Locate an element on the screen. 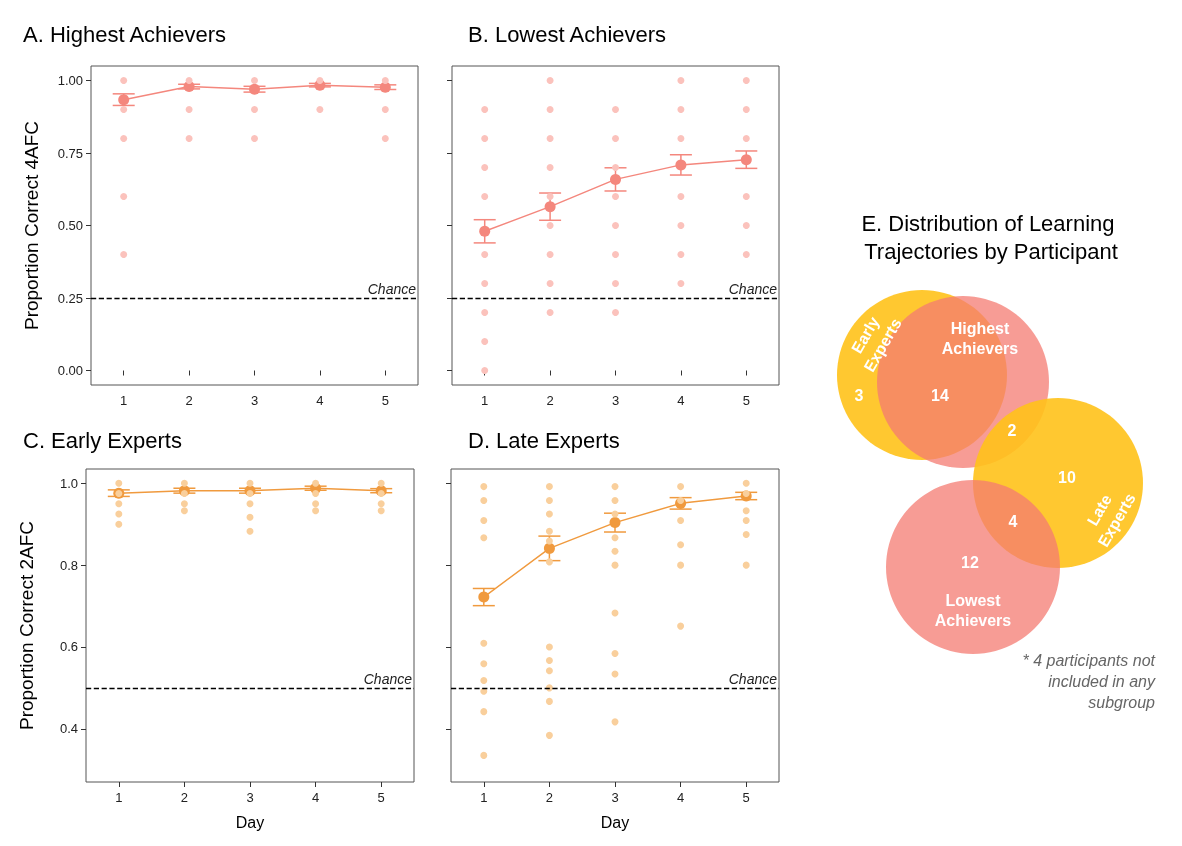 This screenshot has width=1182, height=846. y-axis-title: Proportion Correct 4AFC is located at coordinates (31, 225).